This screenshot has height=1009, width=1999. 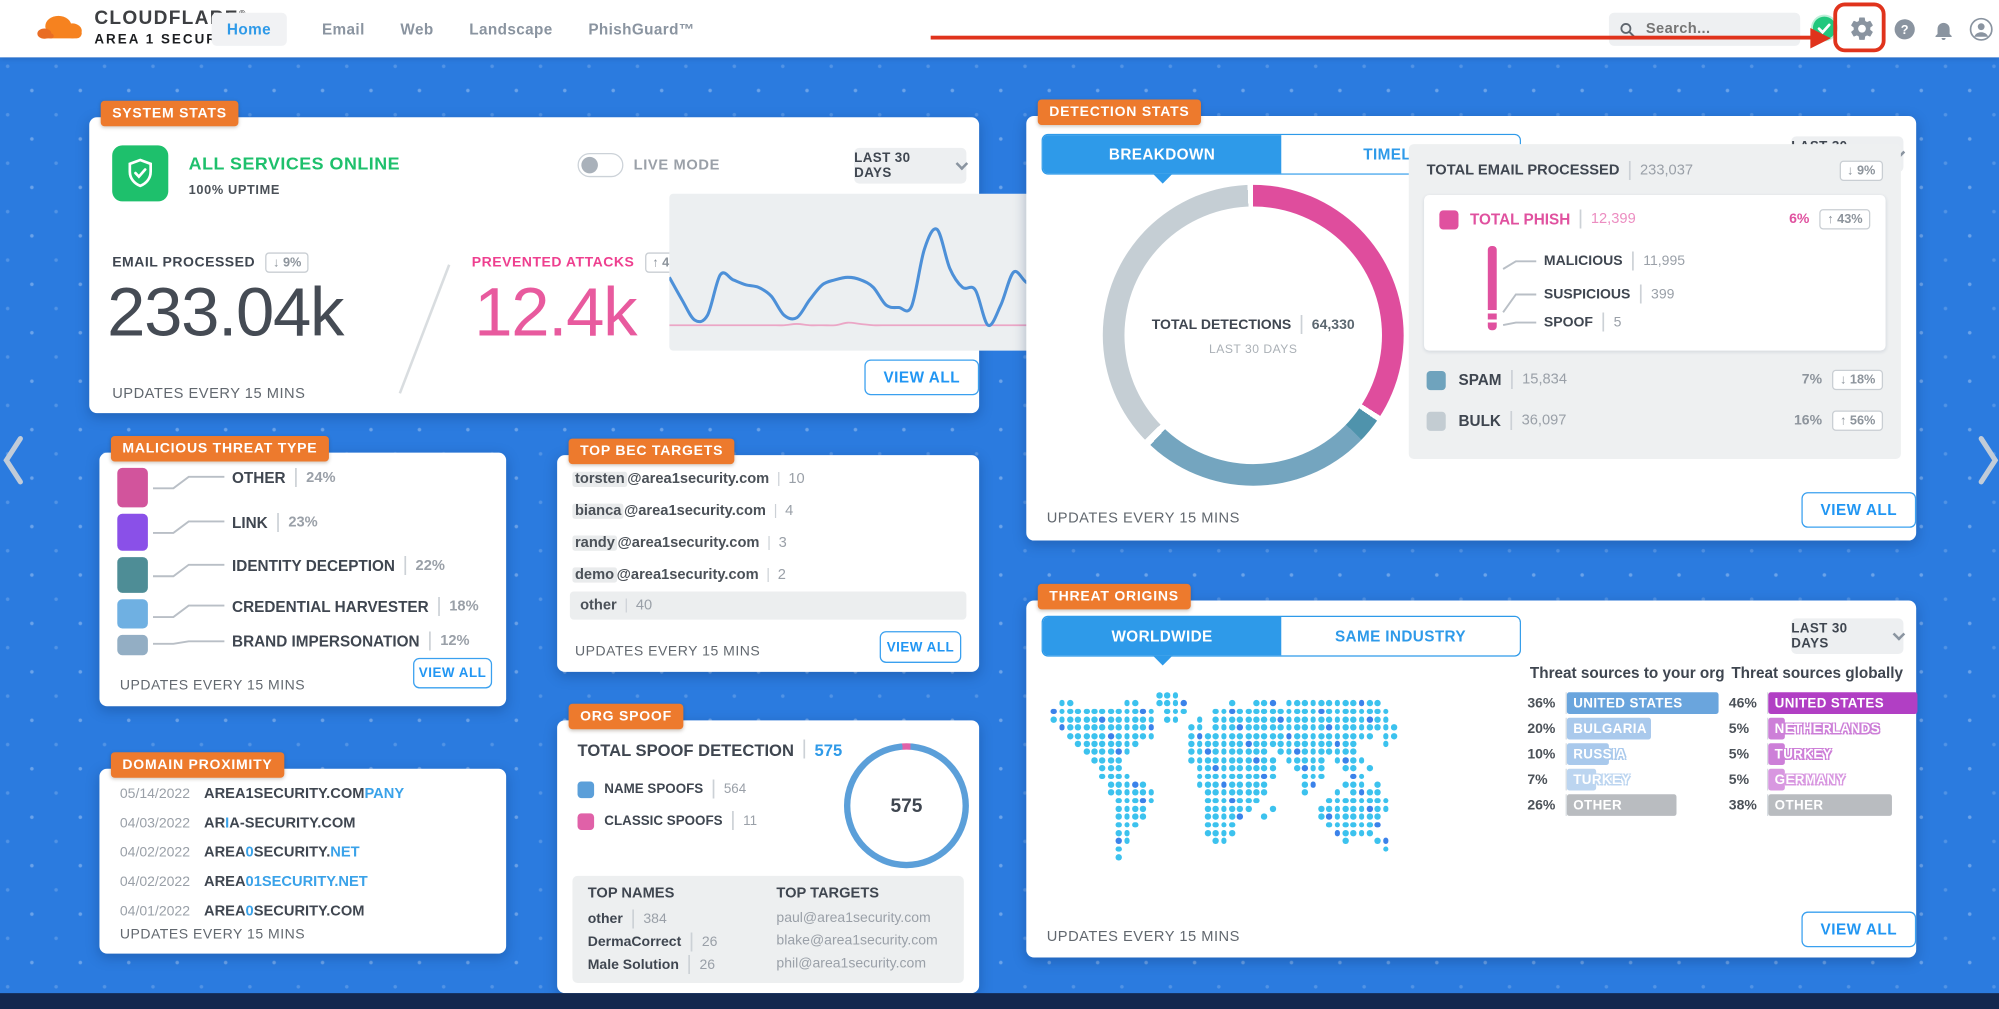 What do you see at coordinates (1143, 937) in the screenshot?
I see `threat-updates-note: UPDATES EVERY 15 MINS` at bounding box center [1143, 937].